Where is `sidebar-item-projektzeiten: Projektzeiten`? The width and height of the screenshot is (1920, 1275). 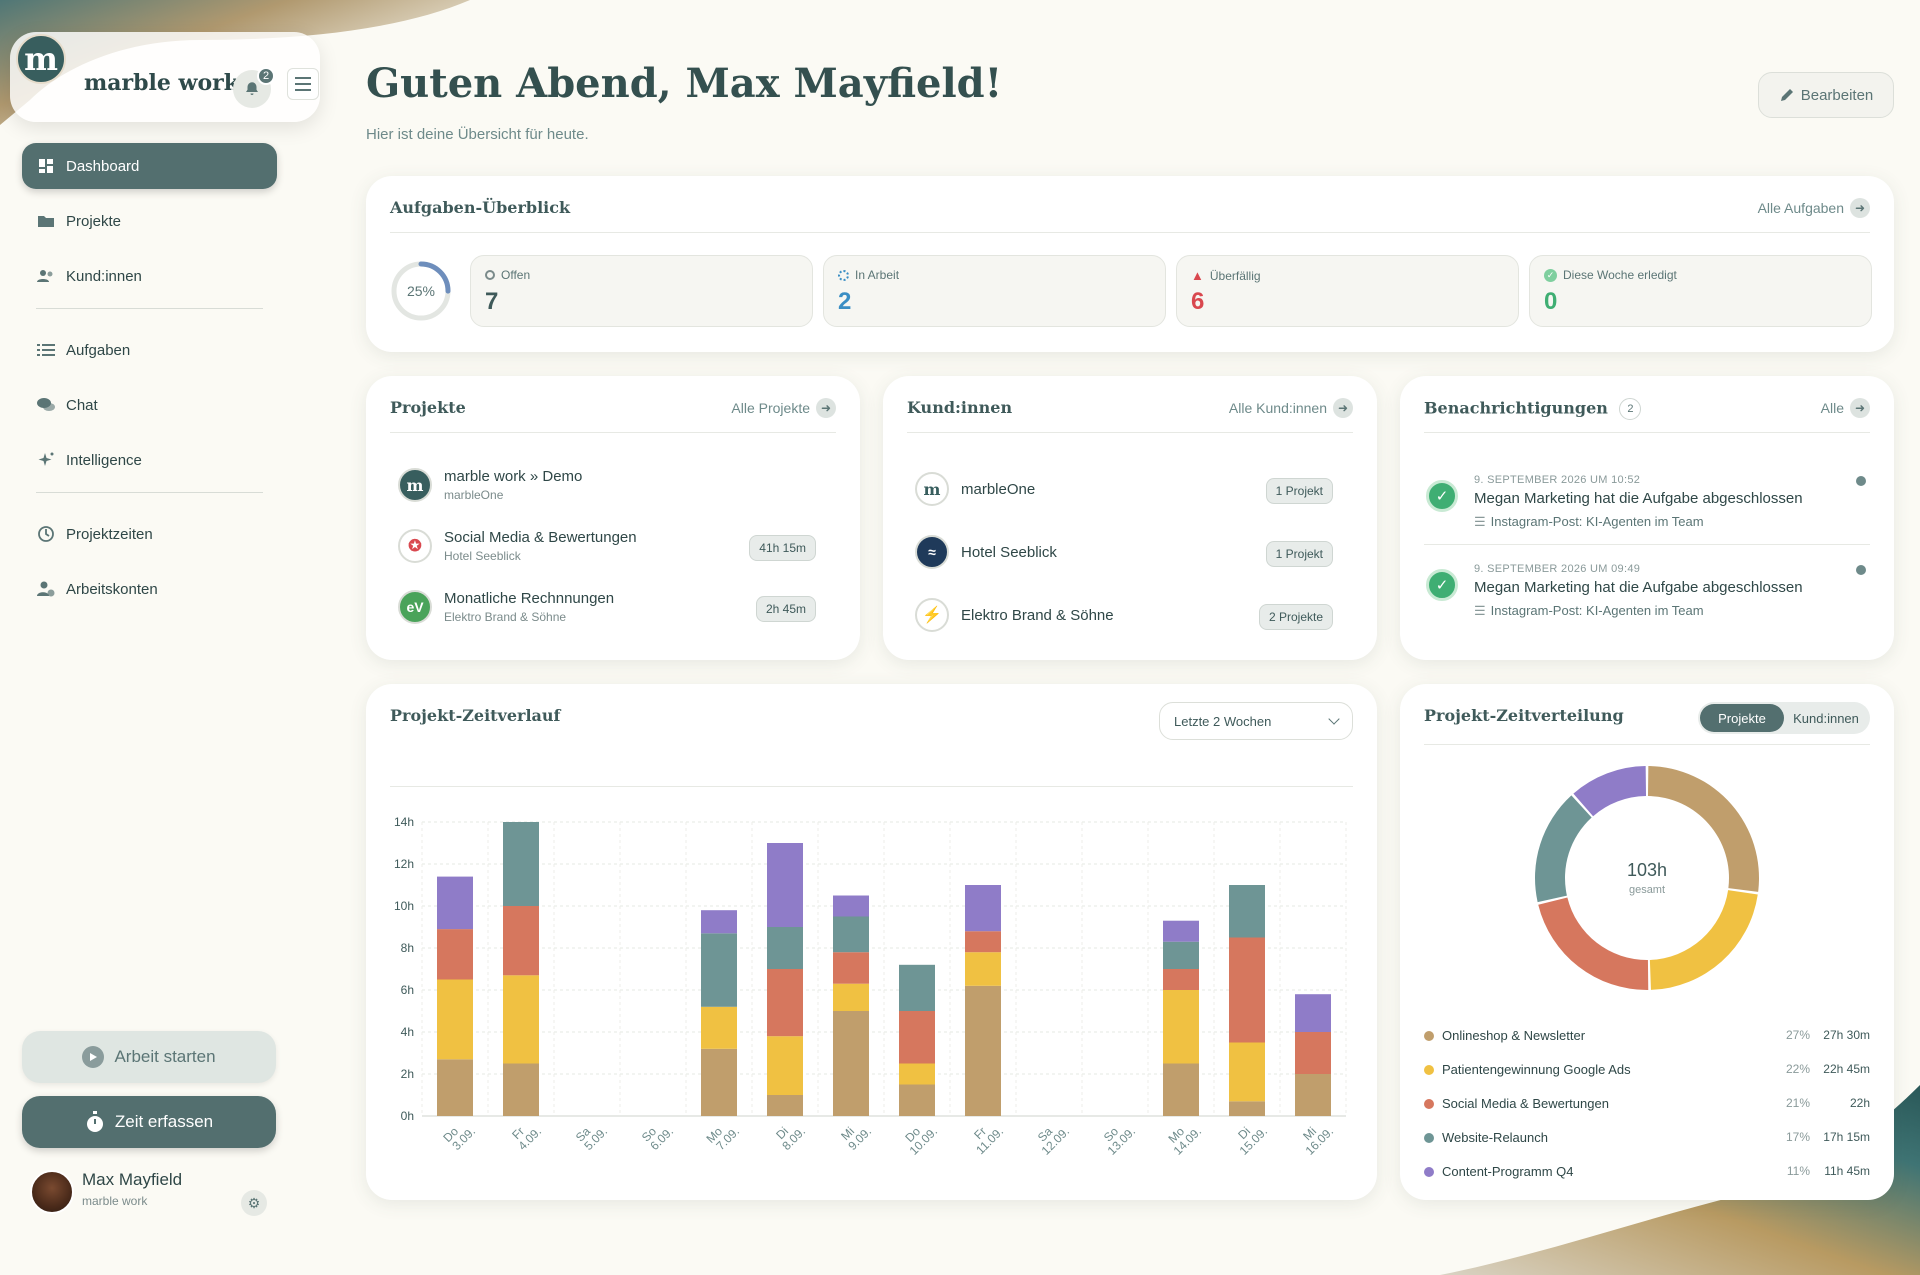
sidebar-item-projektzeiten: Projektzeiten is located at coordinates (149, 534).